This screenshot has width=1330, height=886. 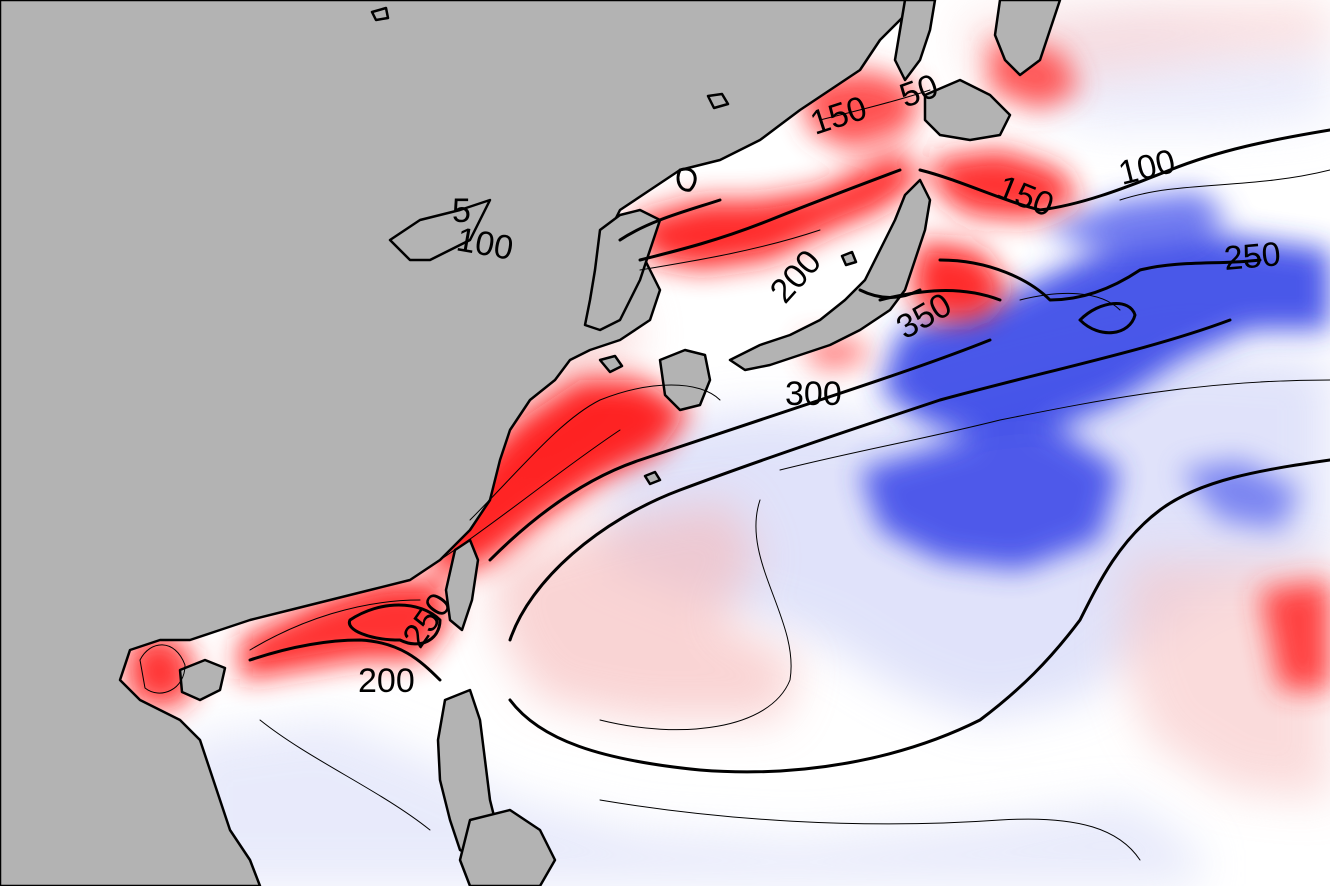 What do you see at coordinates (622, 270) in the screenshot?
I see `korean-peninsula` at bounding box center [622, 270].